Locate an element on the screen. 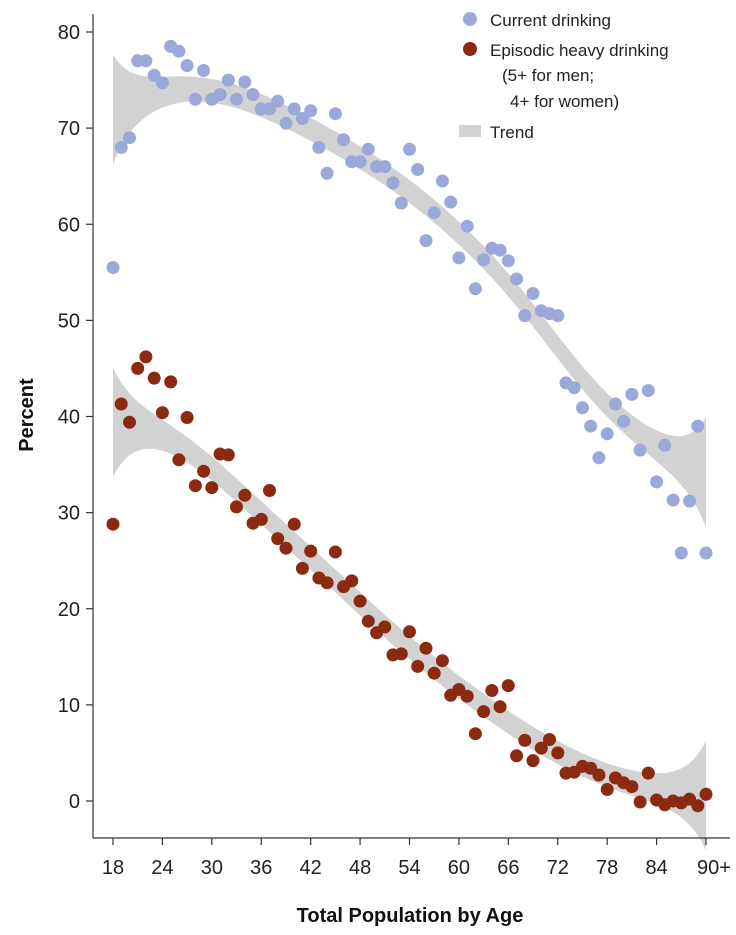 This screenshot has height=935, width=736. x-tick-label: 48 is located at coordinates (360, 868).